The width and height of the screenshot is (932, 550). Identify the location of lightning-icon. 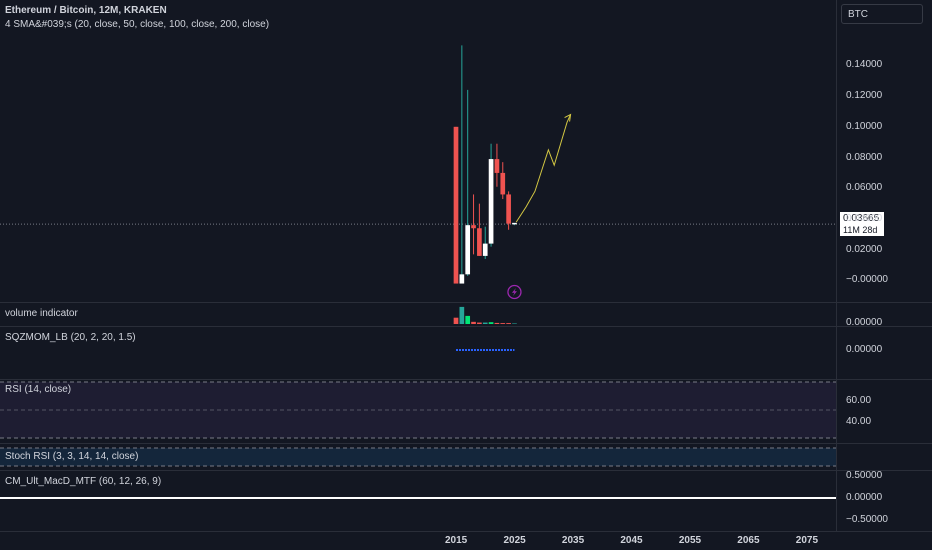
(514, 292).